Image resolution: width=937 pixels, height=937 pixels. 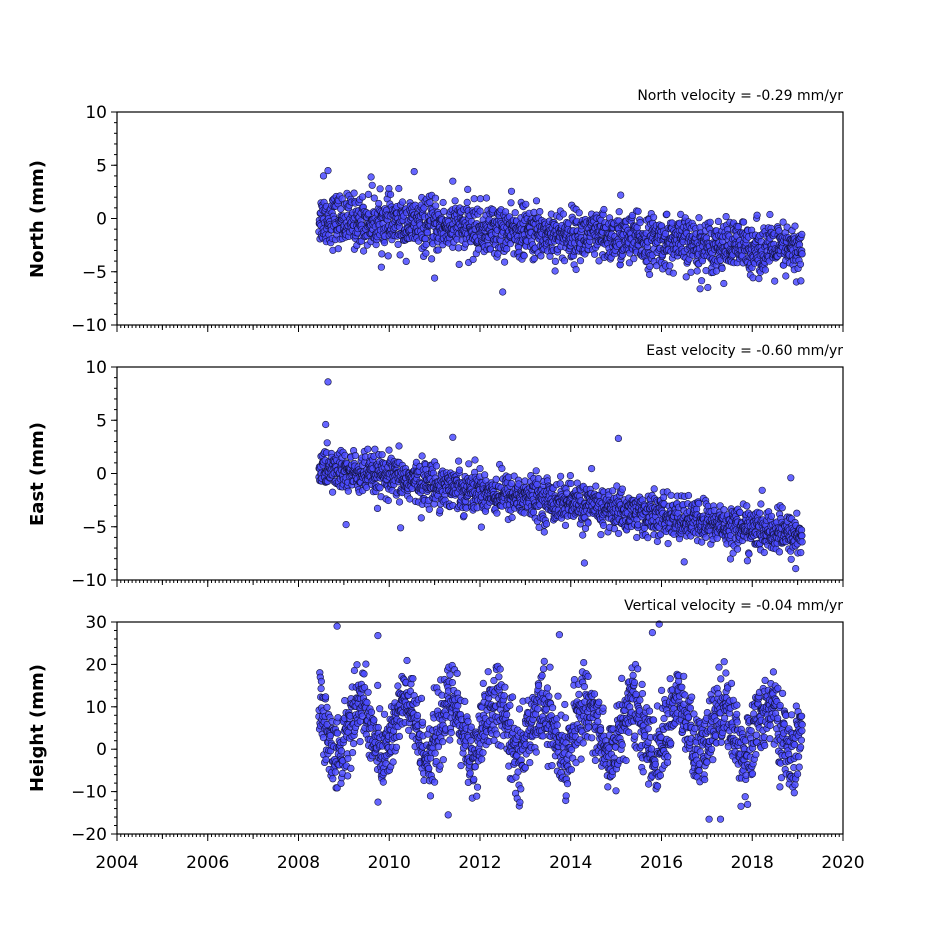 What do you see at coordinates (37, 474) in the screenshot?
I see `east-y-axis-label: East (mm)` at bounding box center [37, 474].